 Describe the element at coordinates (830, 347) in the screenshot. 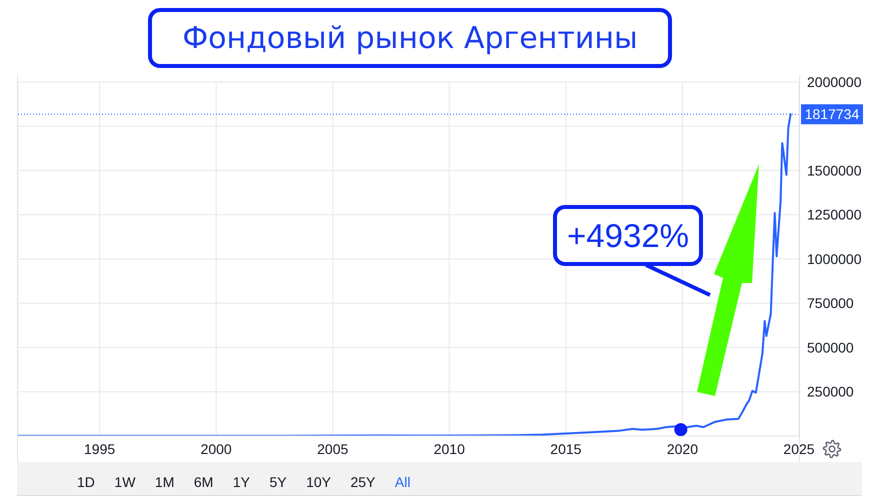

I see `y-tick-label: 500000` at that location.